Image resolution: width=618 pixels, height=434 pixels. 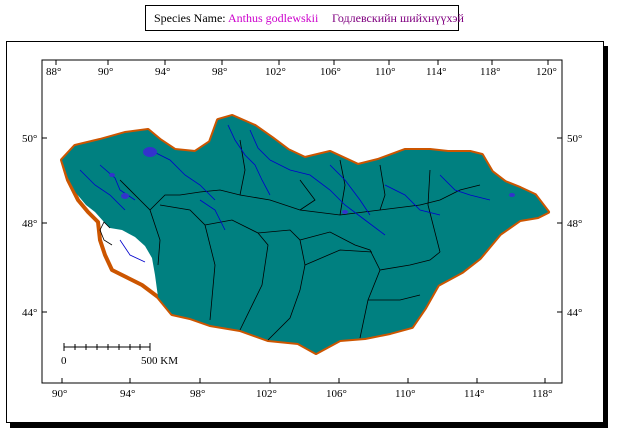 I want to click on lake-uvs, so click(x=125, y=196).